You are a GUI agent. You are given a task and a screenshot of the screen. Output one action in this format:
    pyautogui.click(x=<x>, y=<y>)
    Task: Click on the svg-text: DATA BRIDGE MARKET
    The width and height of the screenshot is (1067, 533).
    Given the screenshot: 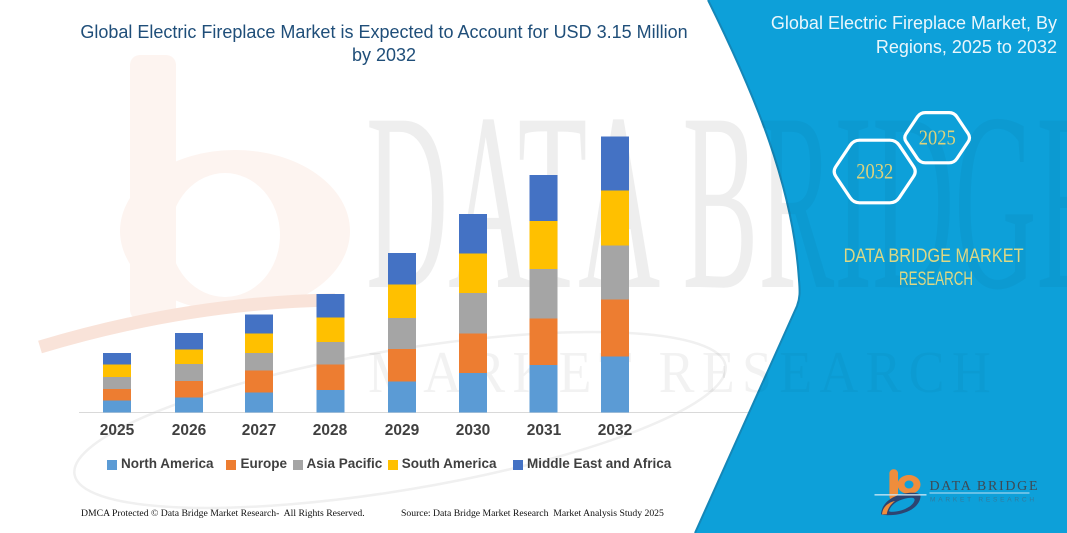 What is the action you would take?
    pyautogui.click(x=934, y=256)
    